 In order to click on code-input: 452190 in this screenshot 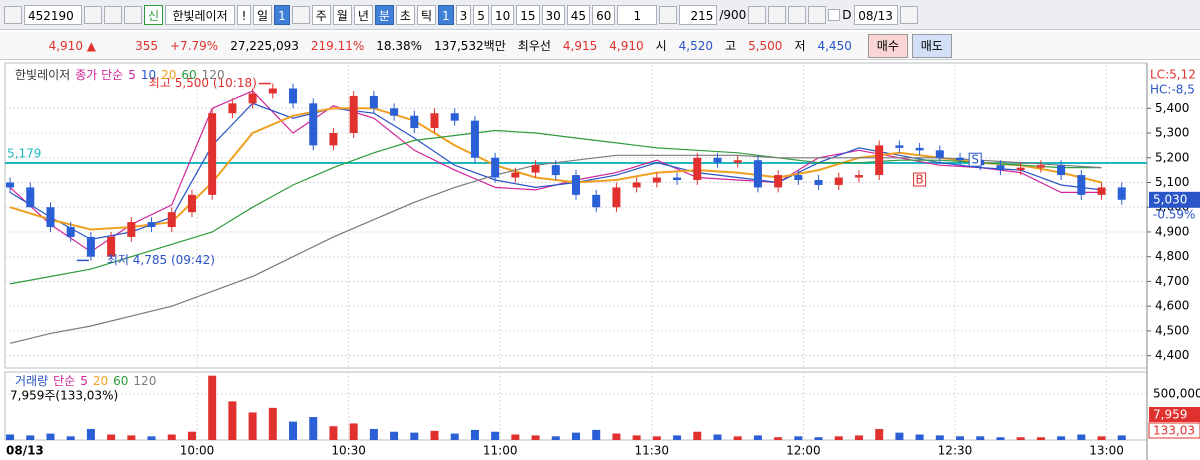, I will do `click(53, 14)`.